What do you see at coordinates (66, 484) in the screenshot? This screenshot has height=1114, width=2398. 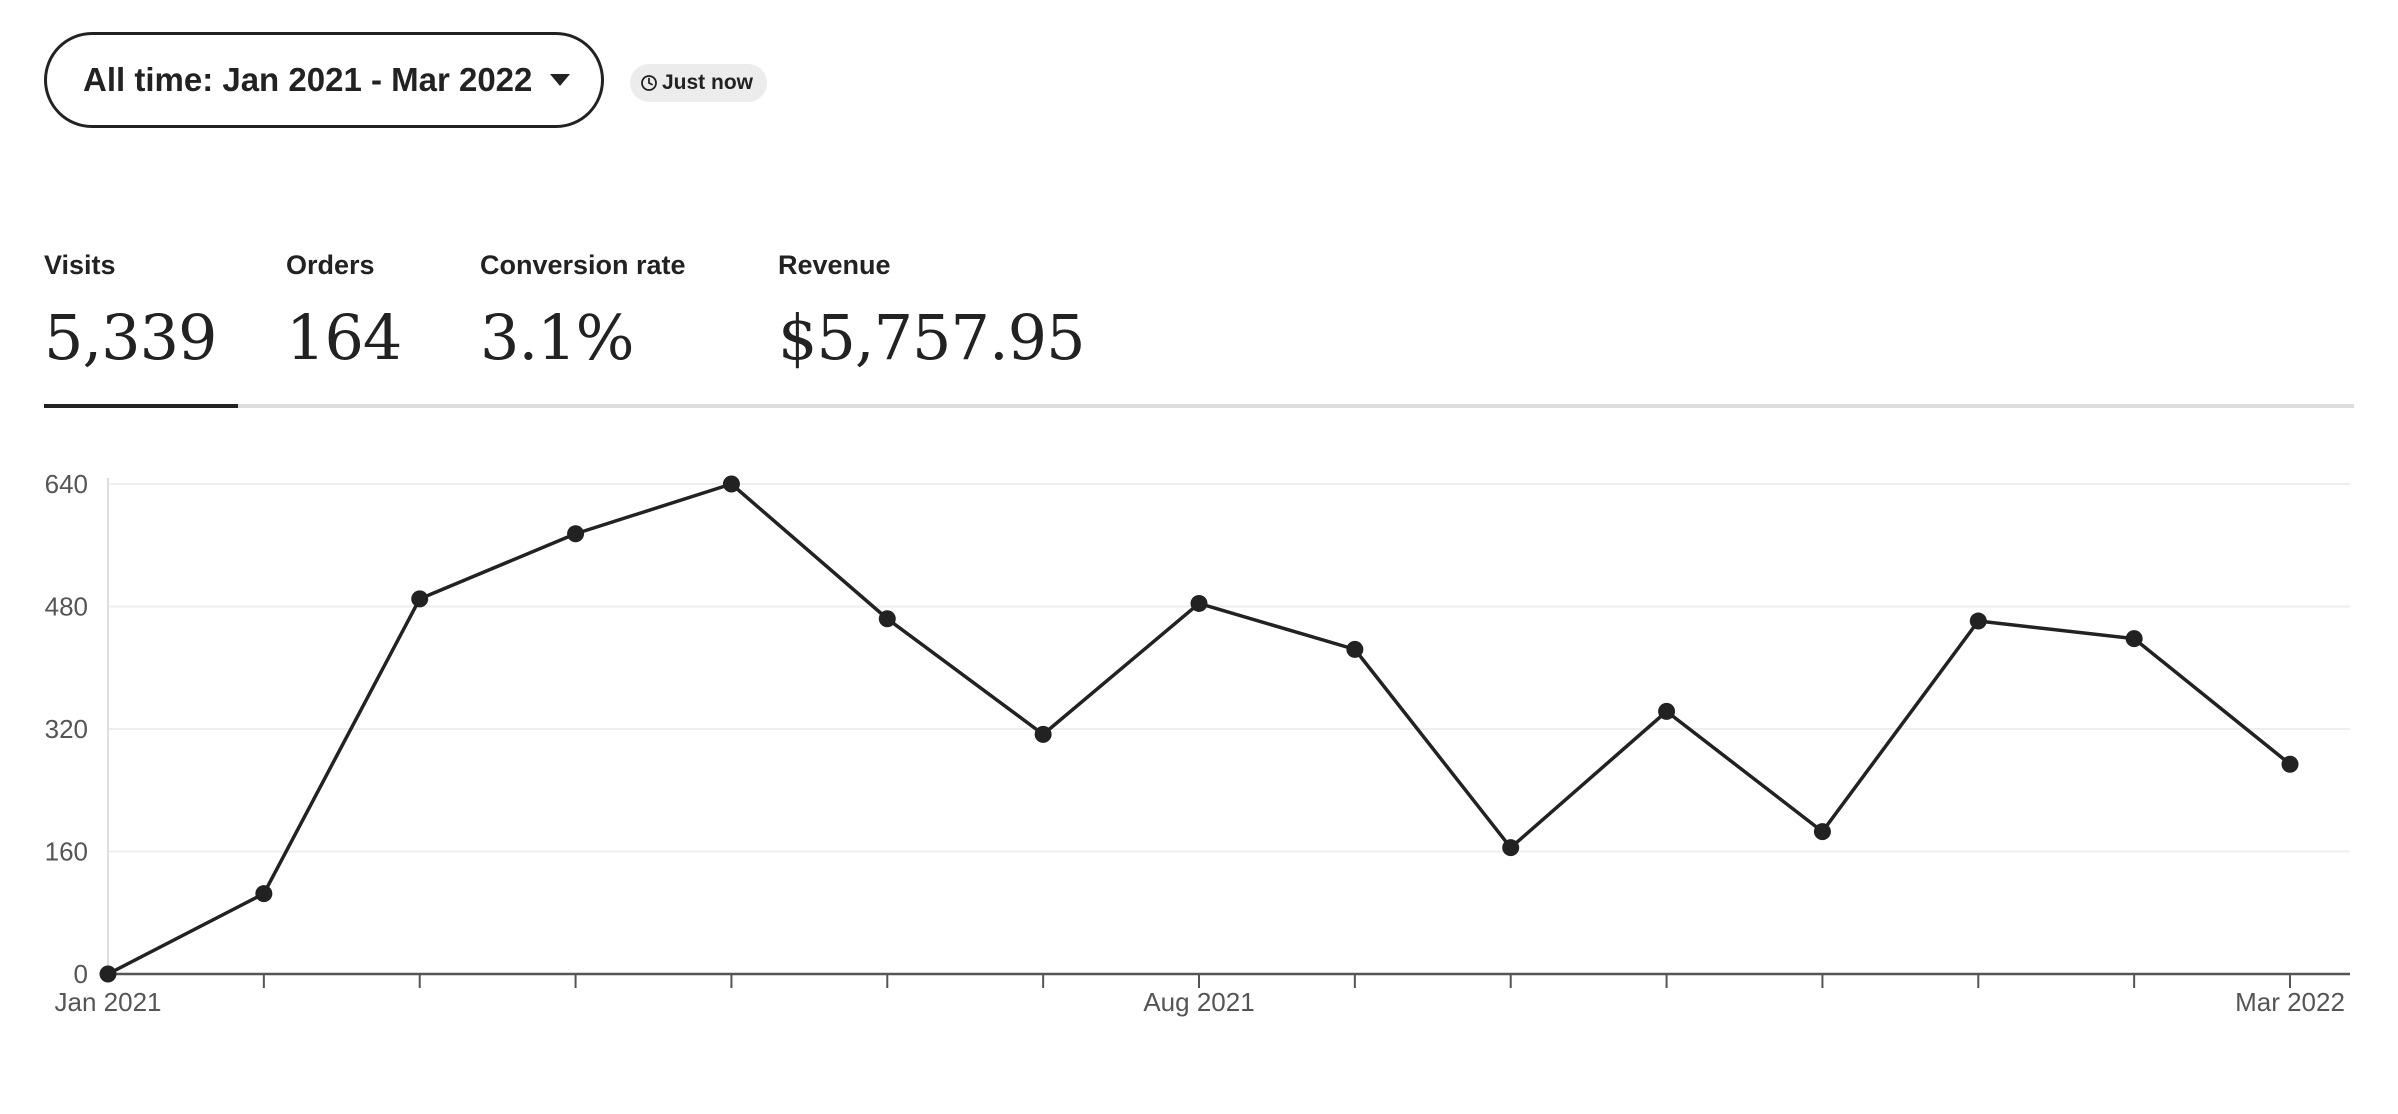 I see `y-tick-label: 640` at bounding box center [66, 484].